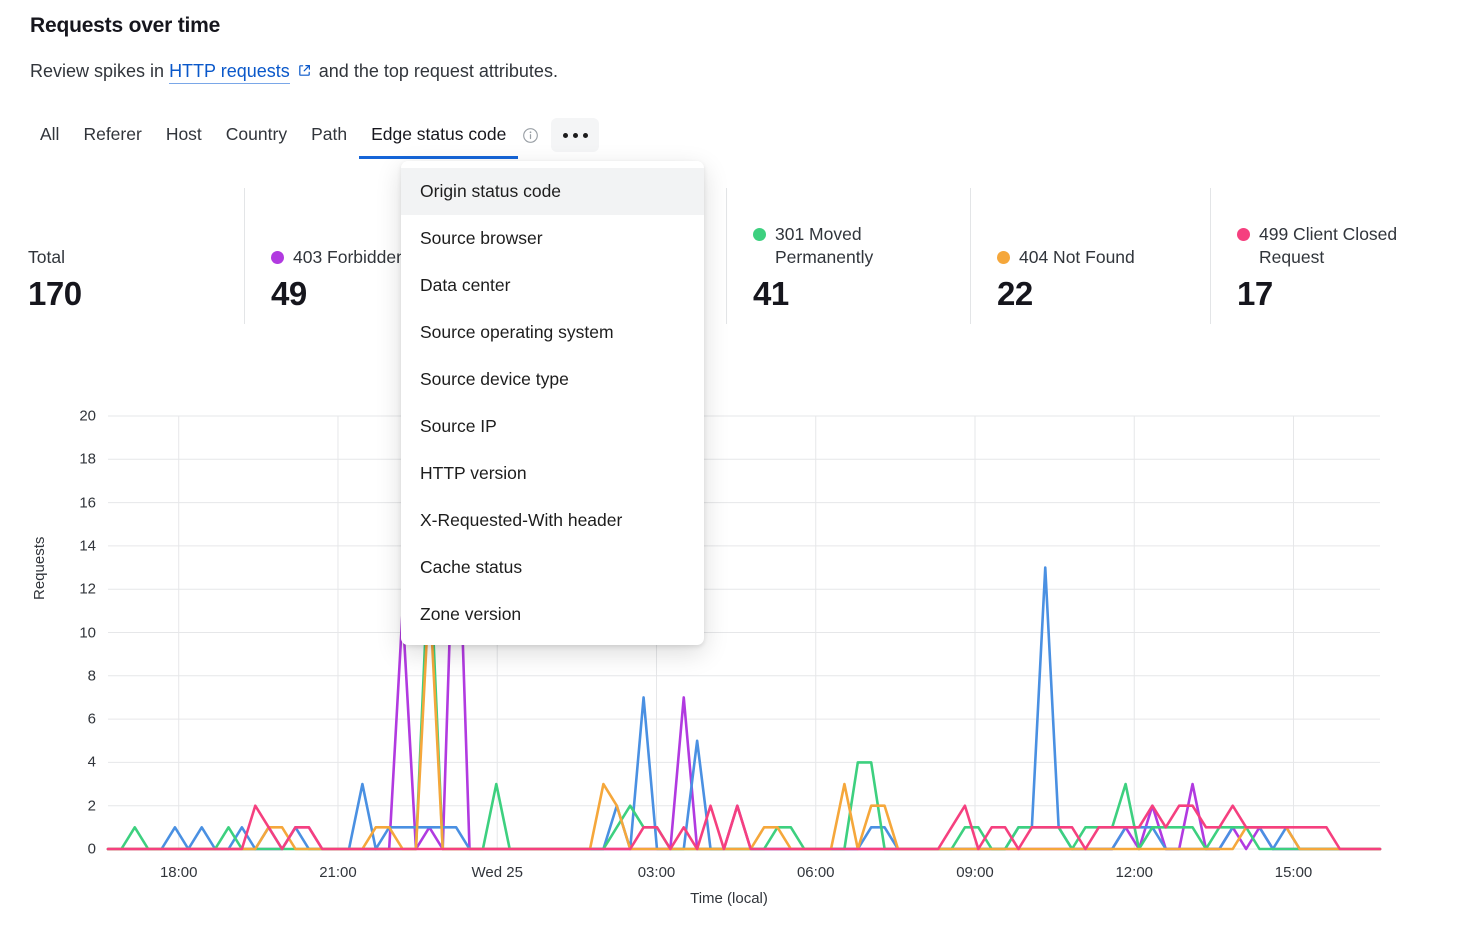 This screenshot has height=940, width=1458. I want to click on y-tick-label: 8, so click(91, 676).